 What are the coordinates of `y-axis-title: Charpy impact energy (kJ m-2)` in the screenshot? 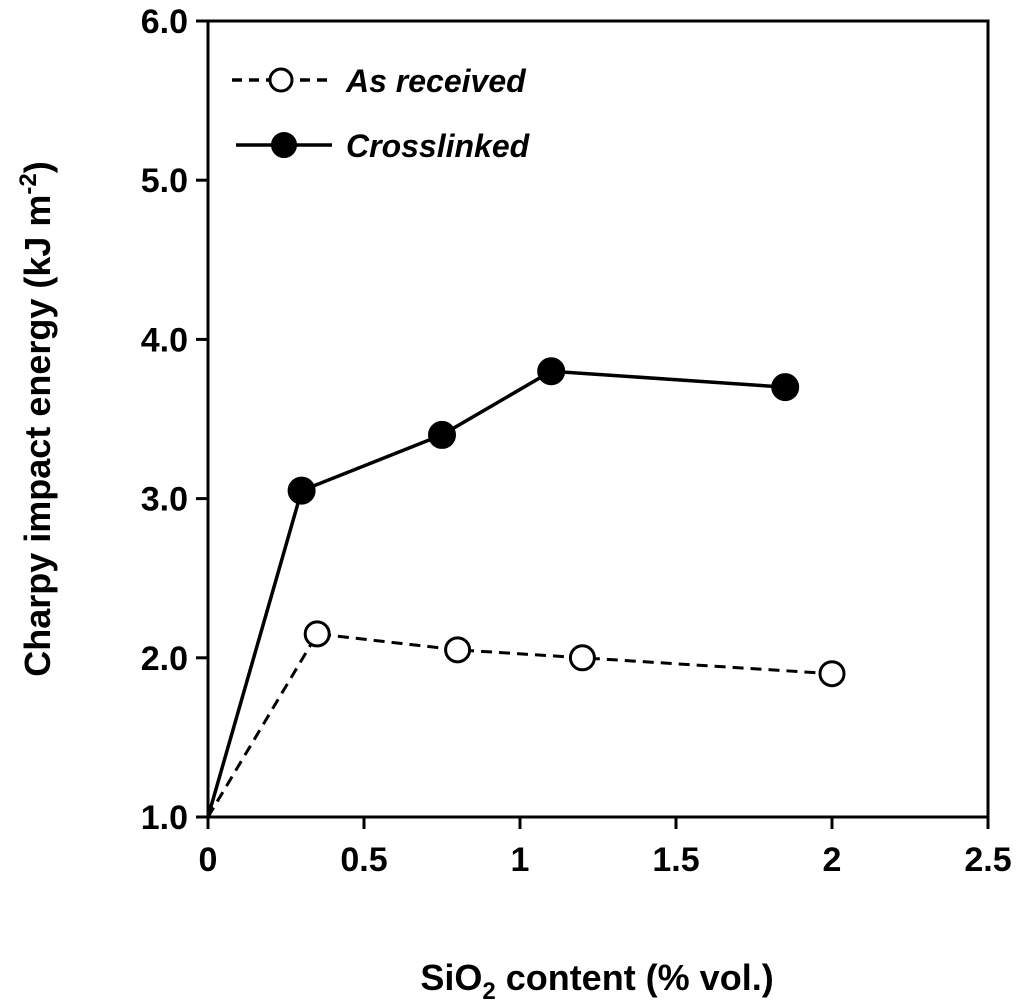 It's located at (36, 419).